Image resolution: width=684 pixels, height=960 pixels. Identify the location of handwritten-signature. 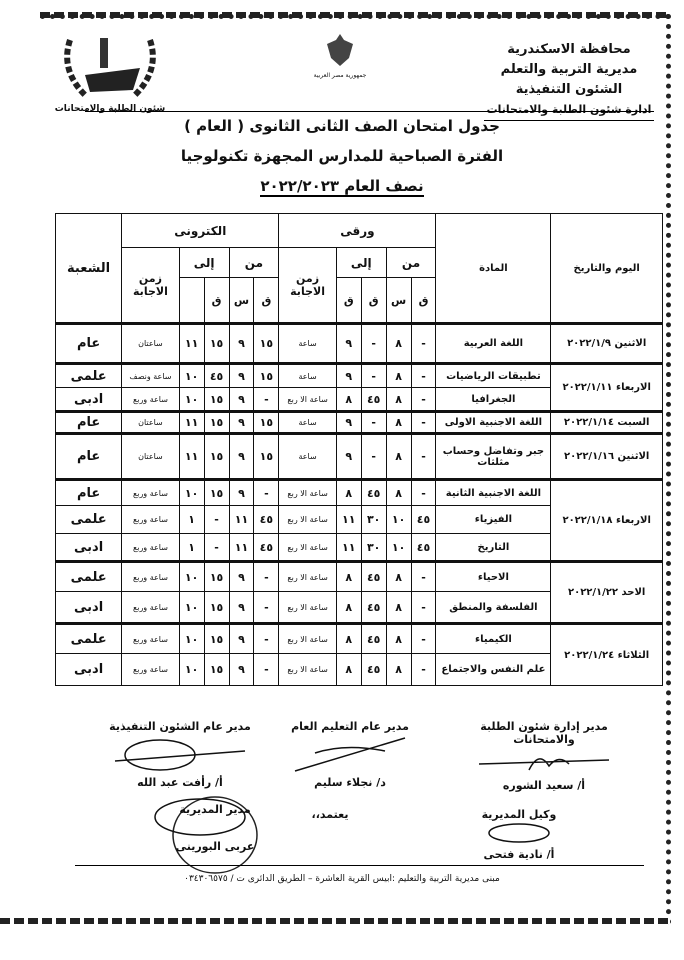
(350, 754).